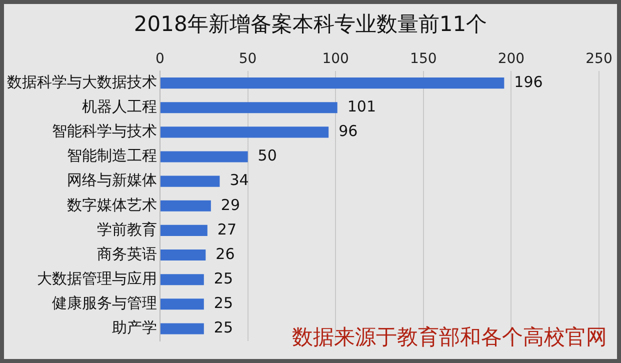 This screenshot has height=363, width=621. What do you see at coordinates (127, 229) in the screenshot?
I see `y-tick-label: 学前教育` at bounding box center [127, 229].